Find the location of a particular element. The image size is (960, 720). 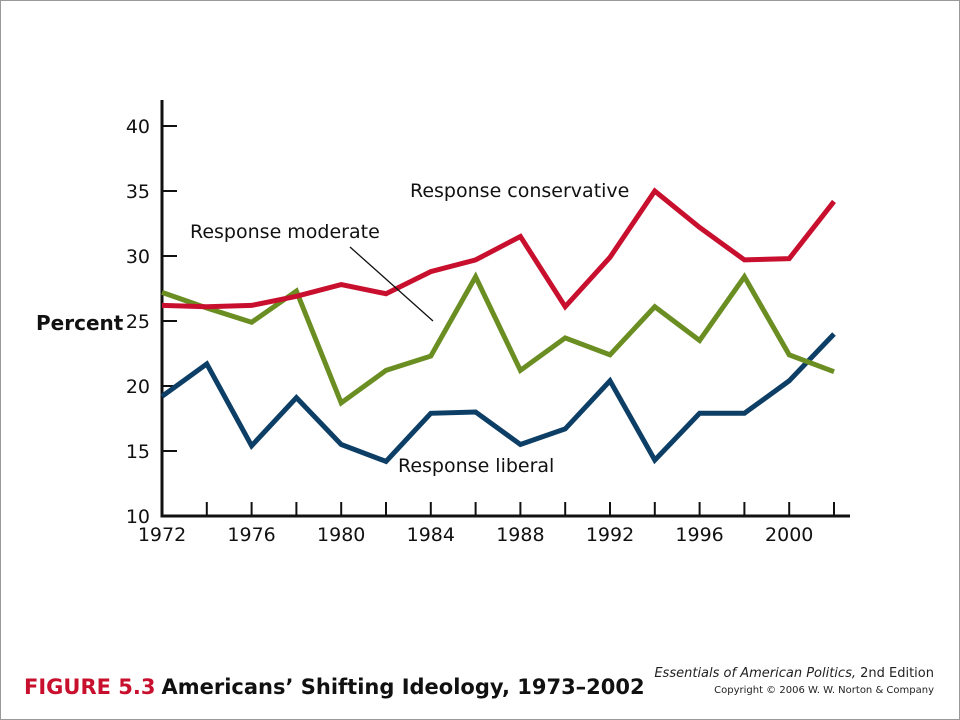

response-moderate-label: Response moderate is located at coordinates (285, 232).